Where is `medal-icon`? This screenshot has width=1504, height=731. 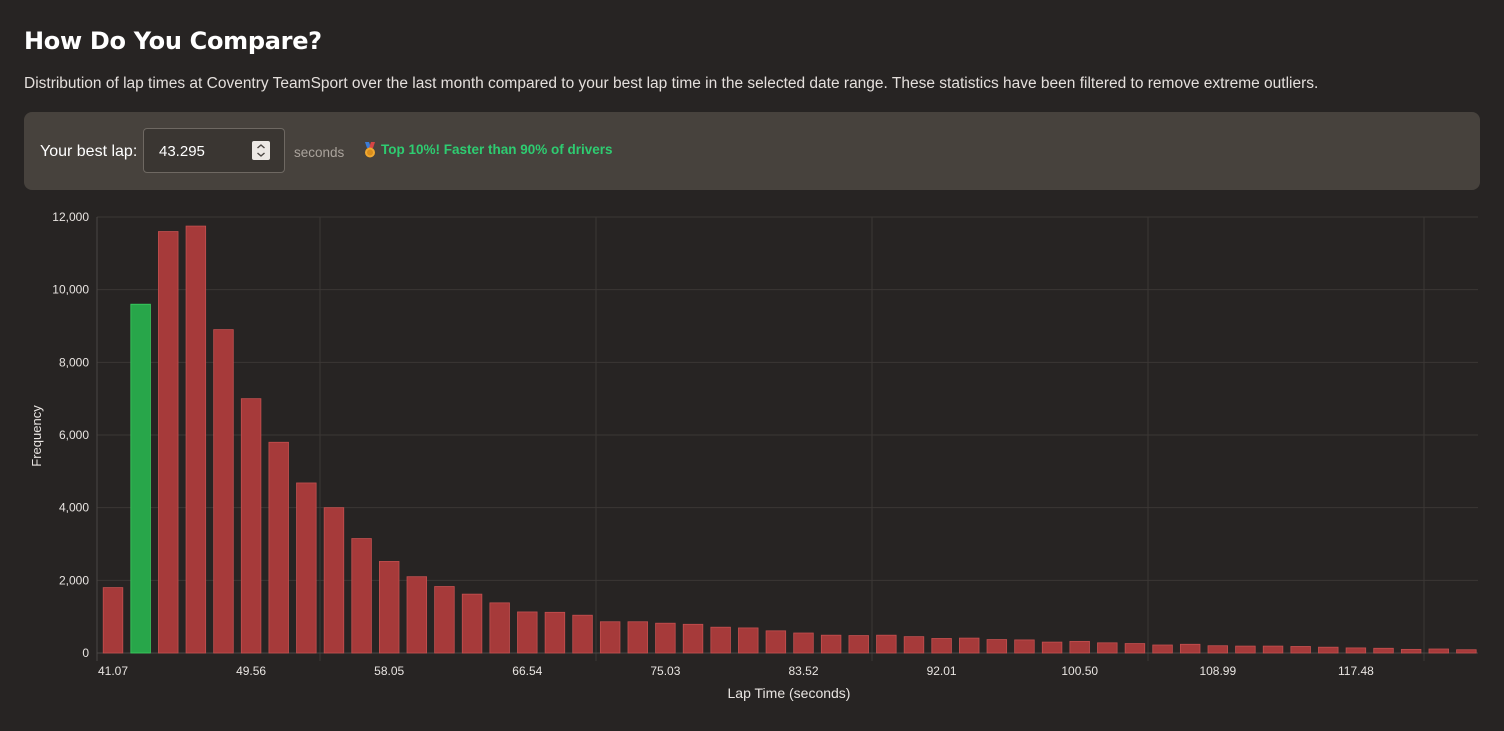 medal-icon is located at coordinates (370, 150).